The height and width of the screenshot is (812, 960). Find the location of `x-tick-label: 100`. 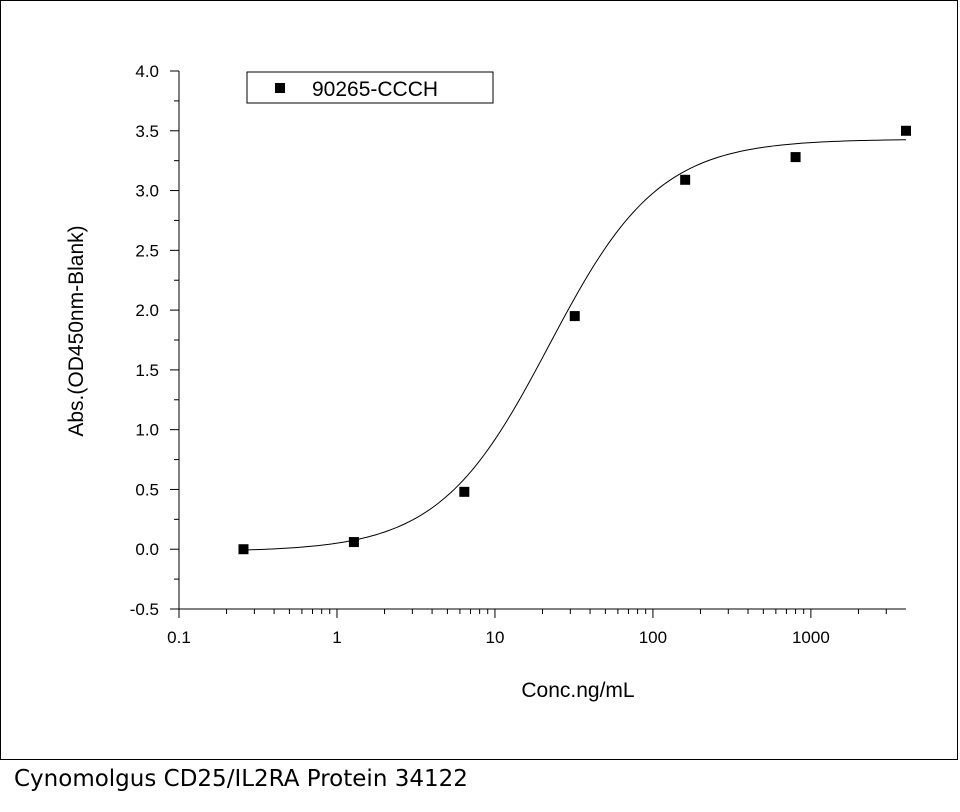

x-tick-label: 100 is located at coordinates (653, 637).